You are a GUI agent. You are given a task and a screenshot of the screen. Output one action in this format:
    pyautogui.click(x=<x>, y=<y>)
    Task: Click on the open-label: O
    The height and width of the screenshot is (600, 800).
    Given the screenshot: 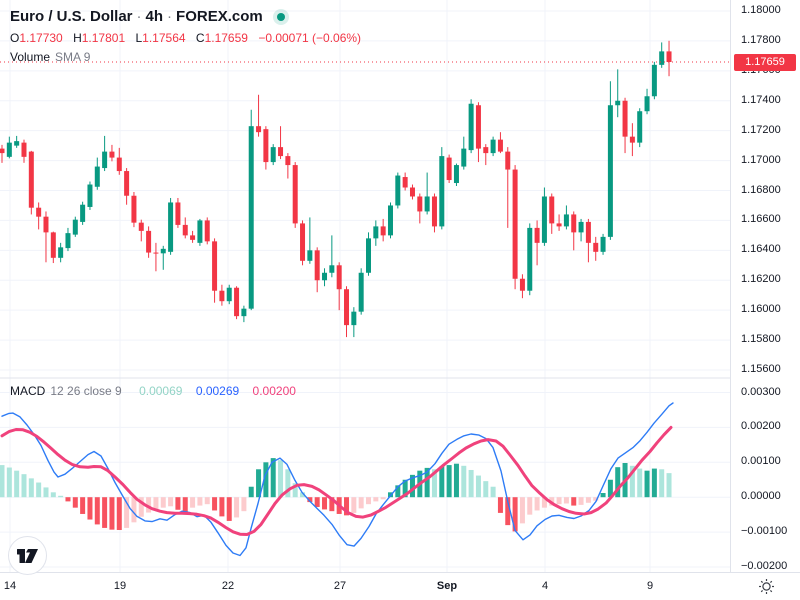 What is the action you would take?
    pyautogui.click(x=15, y=38)
    